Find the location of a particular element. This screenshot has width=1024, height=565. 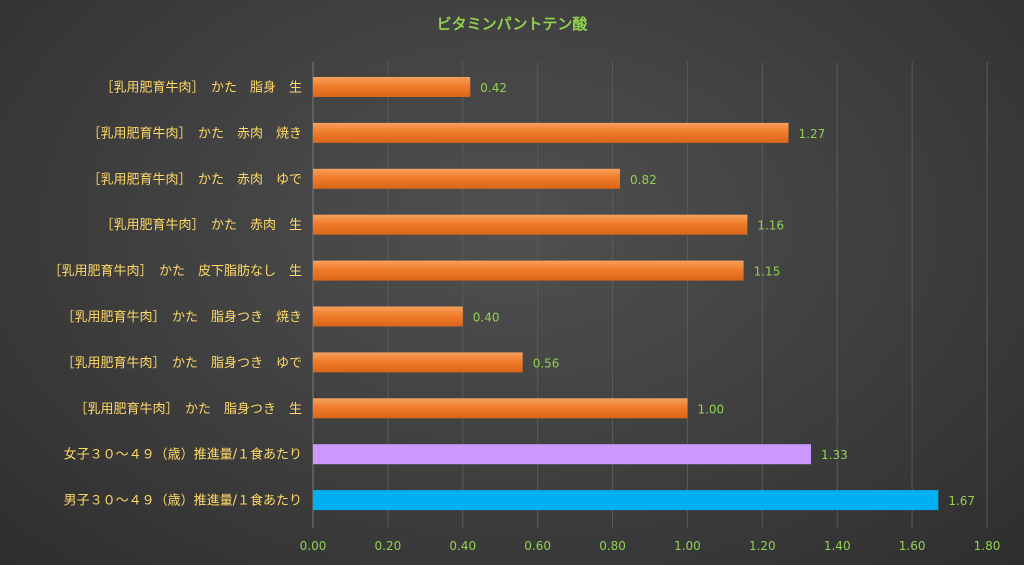

category-label: ［乳用肥育牛肉］ かた 赤肉 焼き is located at coordinates (194, 133).